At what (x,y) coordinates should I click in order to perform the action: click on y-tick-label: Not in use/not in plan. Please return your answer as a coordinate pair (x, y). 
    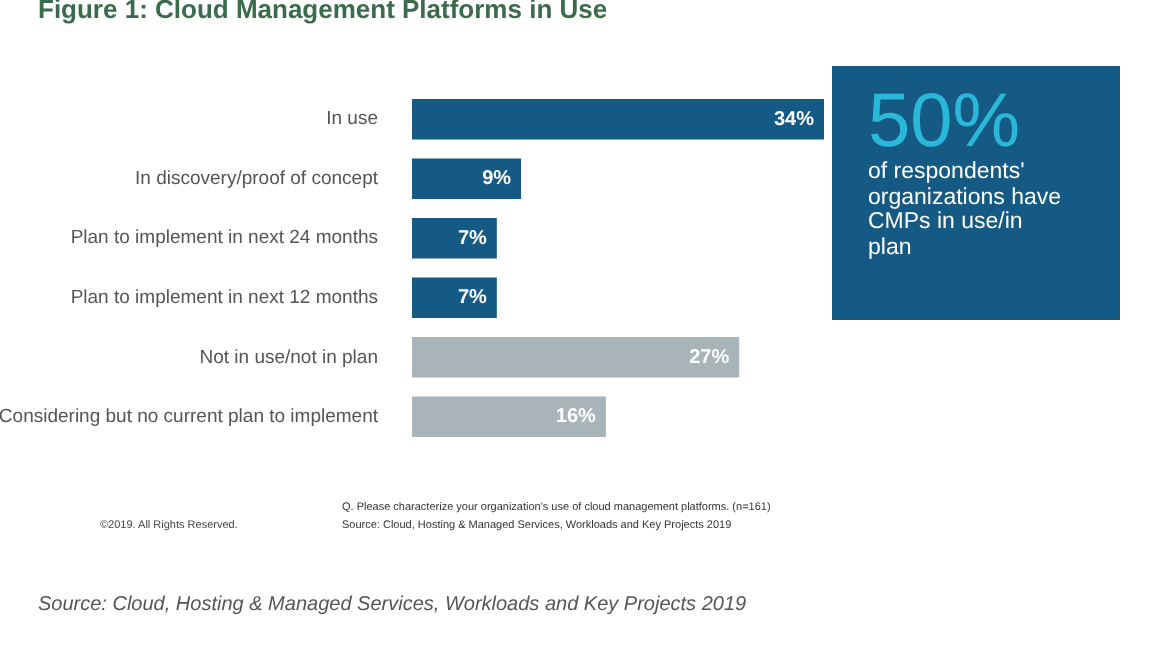
    Looking at the image, I should click on (288, 357).